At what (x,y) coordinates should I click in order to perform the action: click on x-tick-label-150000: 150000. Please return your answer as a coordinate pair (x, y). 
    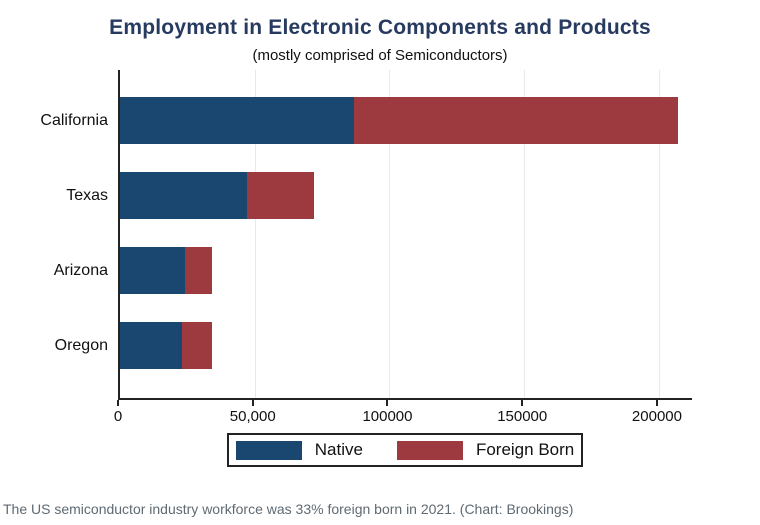
    Looking at the image, I should click on (522, 416).